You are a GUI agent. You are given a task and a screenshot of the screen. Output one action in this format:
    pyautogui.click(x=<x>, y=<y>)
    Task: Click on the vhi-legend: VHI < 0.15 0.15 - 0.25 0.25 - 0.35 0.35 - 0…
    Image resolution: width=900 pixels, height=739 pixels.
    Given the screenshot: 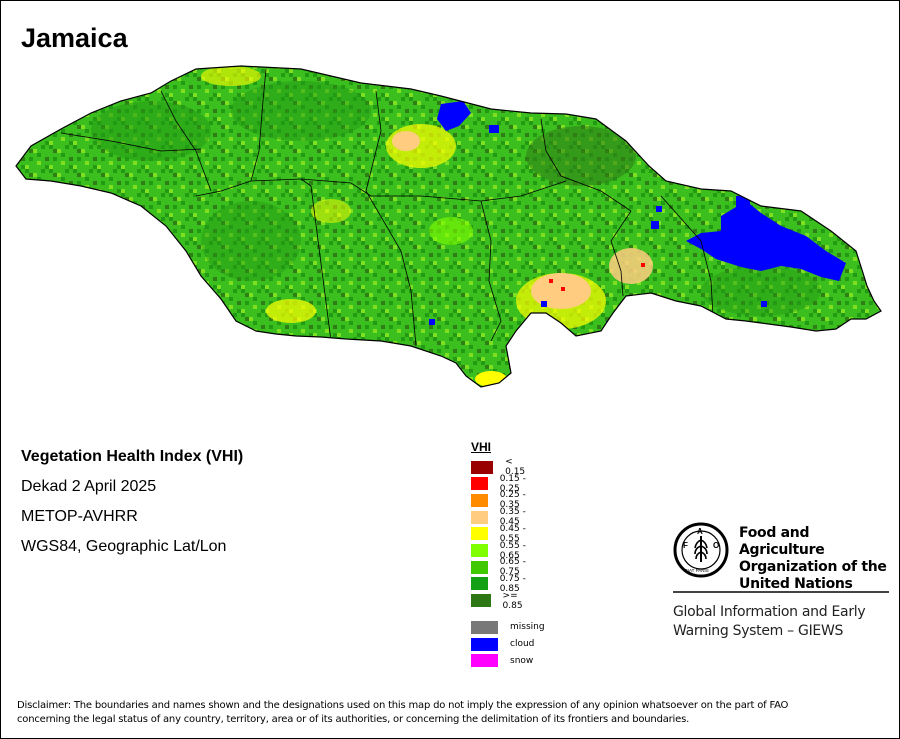 What is the action you would take?
    pyautogui.click(x=508, y=554)
    